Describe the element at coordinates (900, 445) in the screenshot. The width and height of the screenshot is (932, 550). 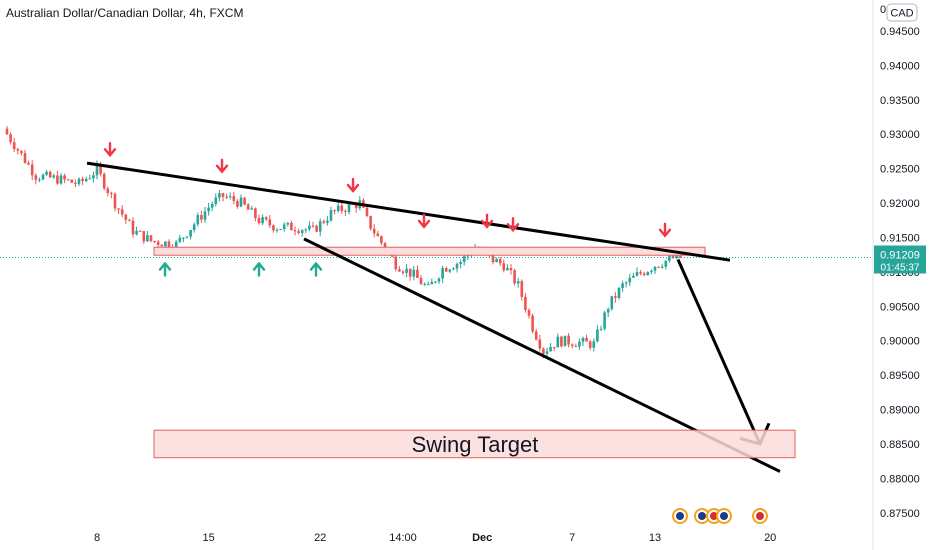
I see `y-tick-label: 0.88500` at that location.